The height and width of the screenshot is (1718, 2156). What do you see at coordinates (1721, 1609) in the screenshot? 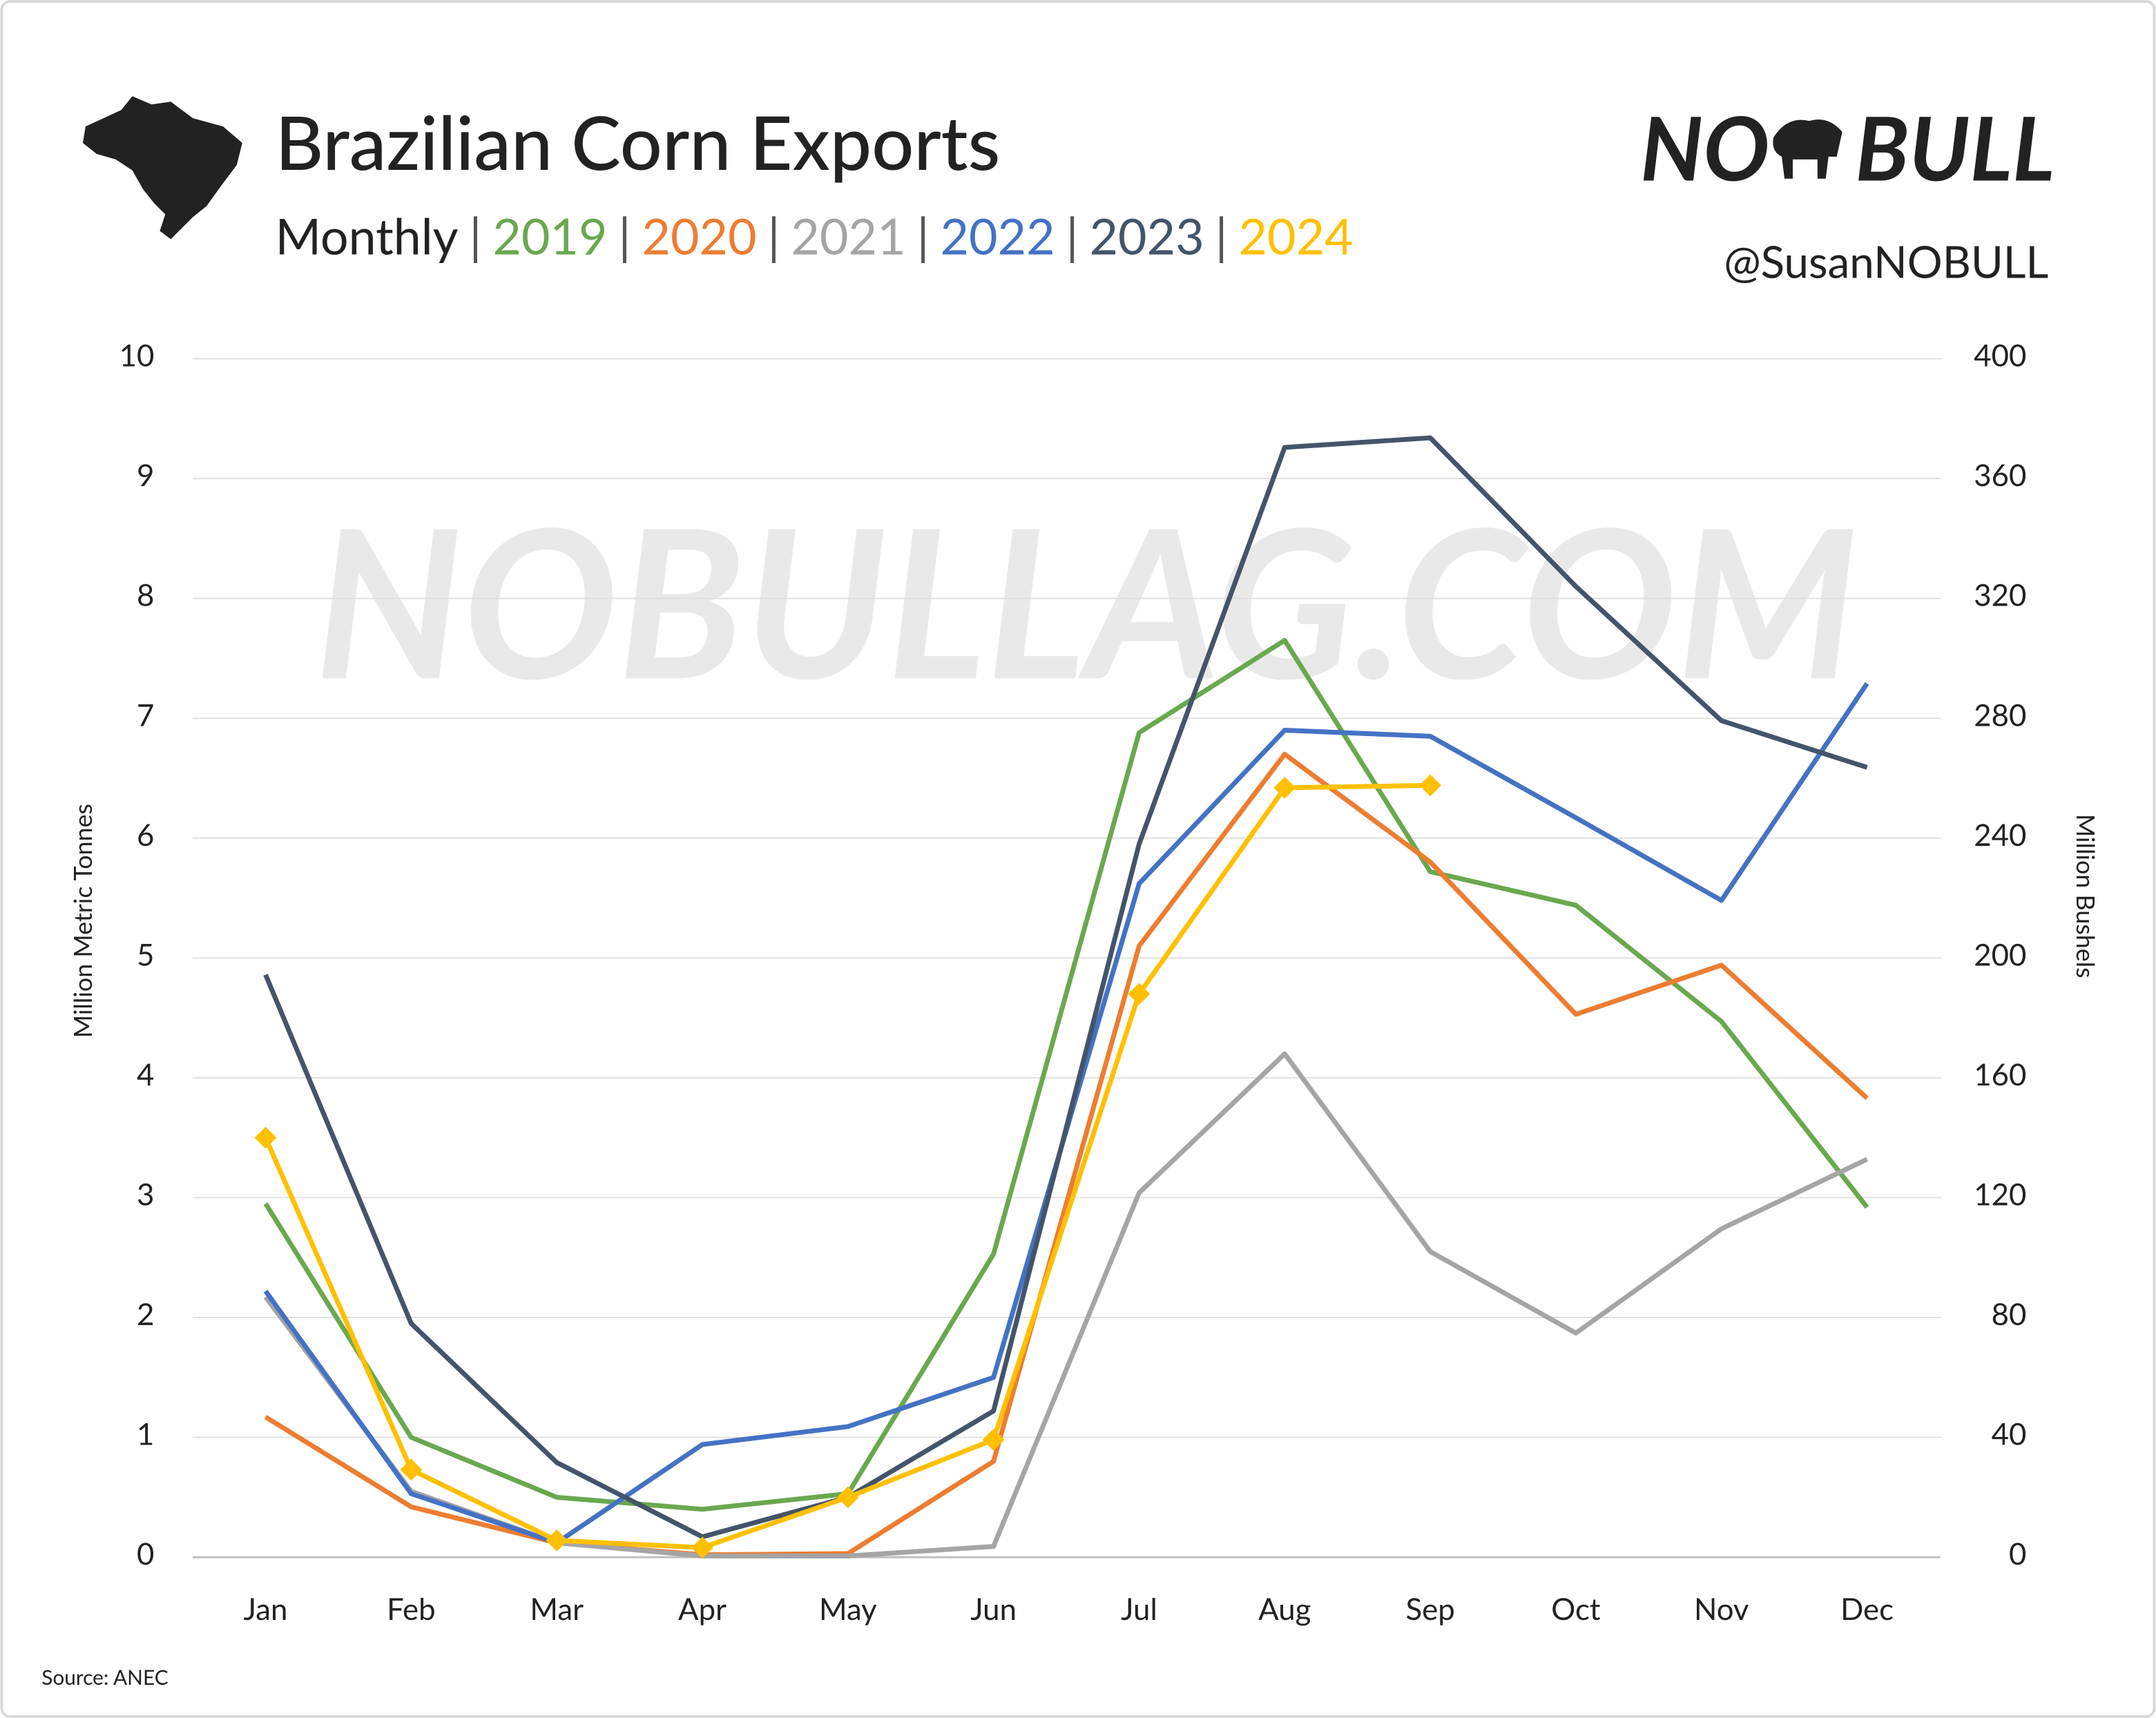
I see `x-tick-label: Nov` at bounding box center [1721, 1609].